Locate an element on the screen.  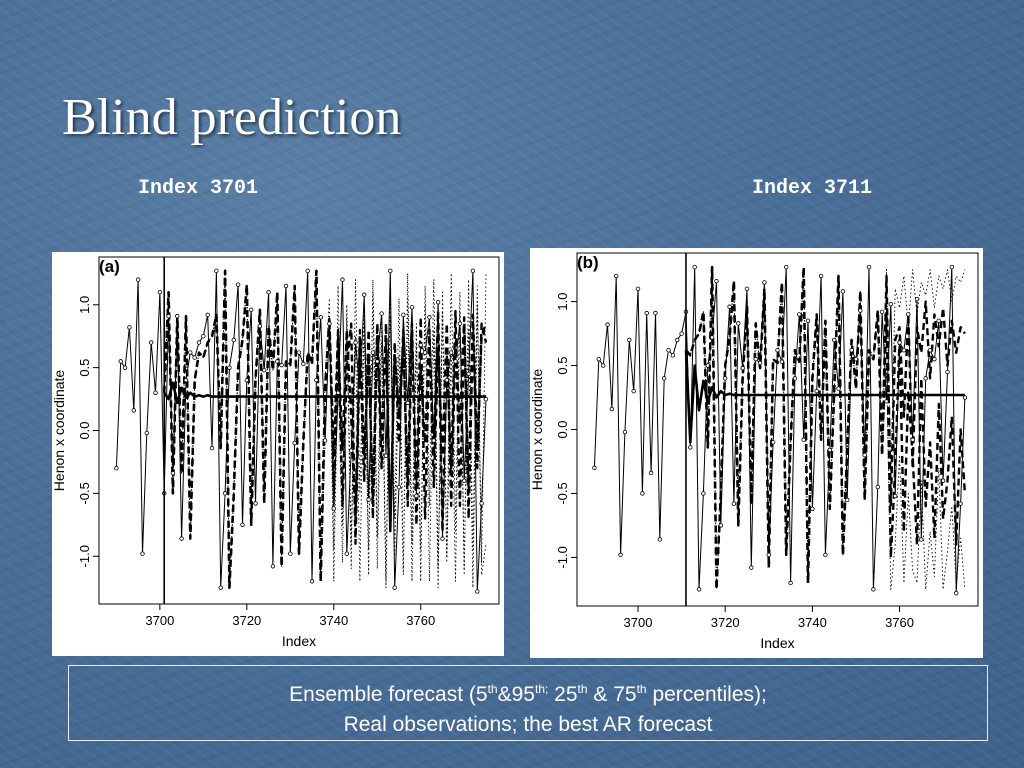
subtitle-left: Index 3701 is located at coordinates (198, 188).